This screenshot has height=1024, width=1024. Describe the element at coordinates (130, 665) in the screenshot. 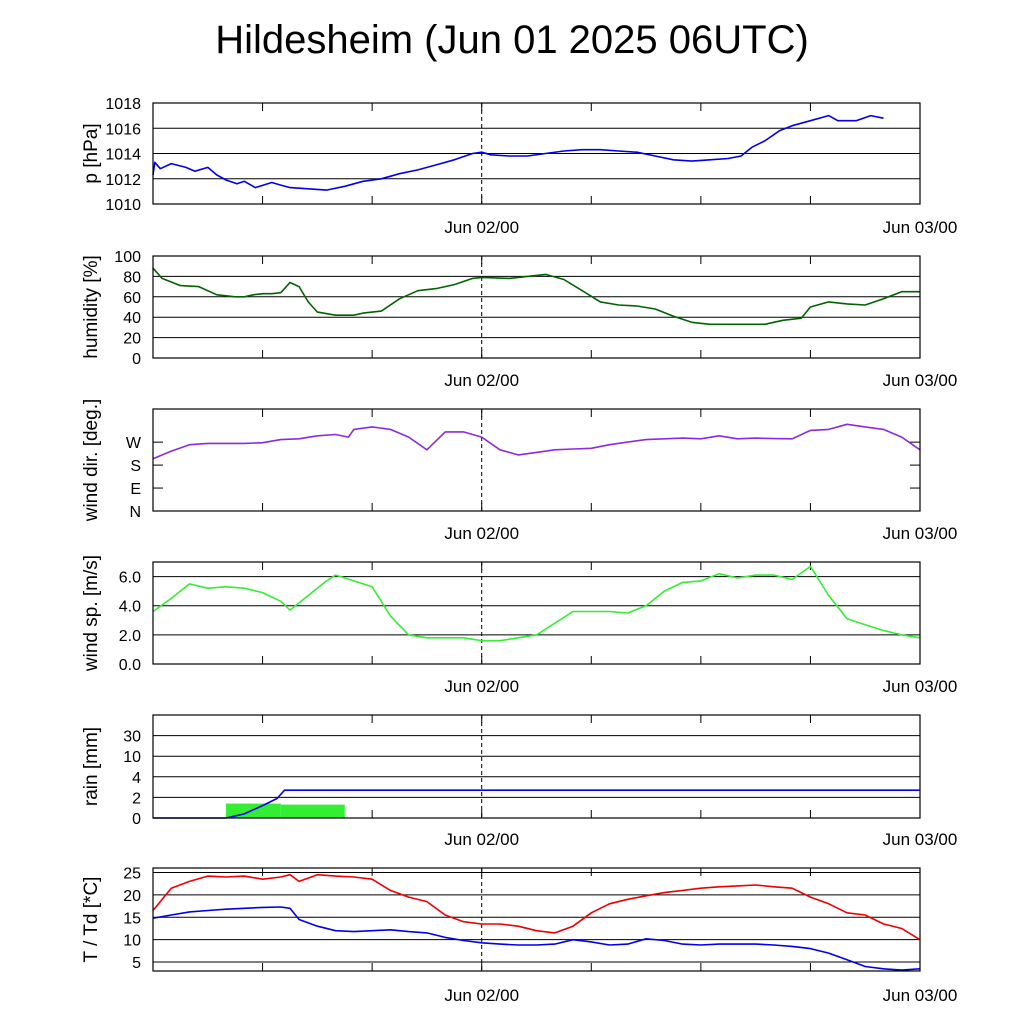

I see `y-tick-label: 0.0` at that location.